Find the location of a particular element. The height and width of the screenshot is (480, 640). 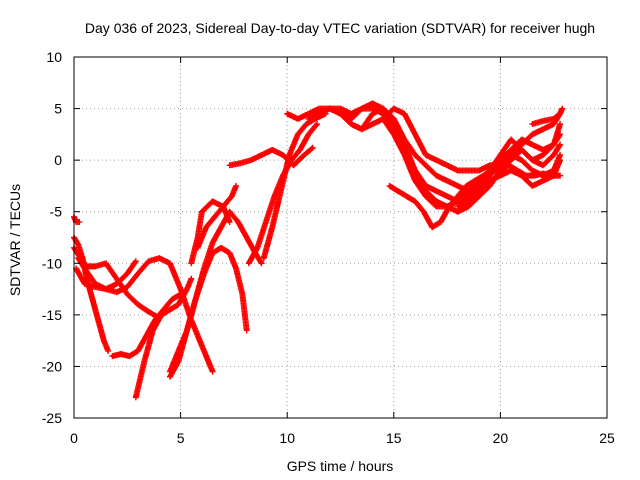

y-tick-label-1: -20 is located at coordinates (52, 366).